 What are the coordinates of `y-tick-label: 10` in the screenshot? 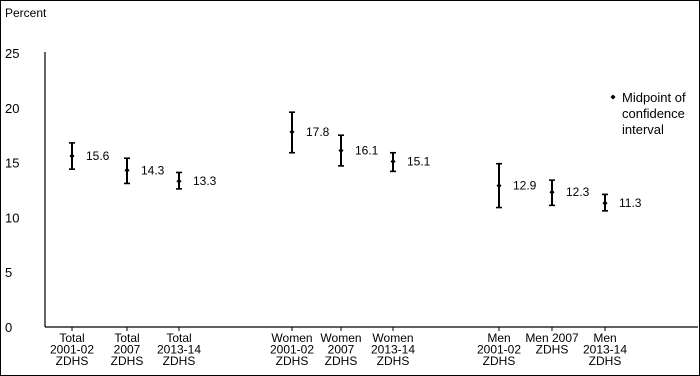 It's located at (12, 217).